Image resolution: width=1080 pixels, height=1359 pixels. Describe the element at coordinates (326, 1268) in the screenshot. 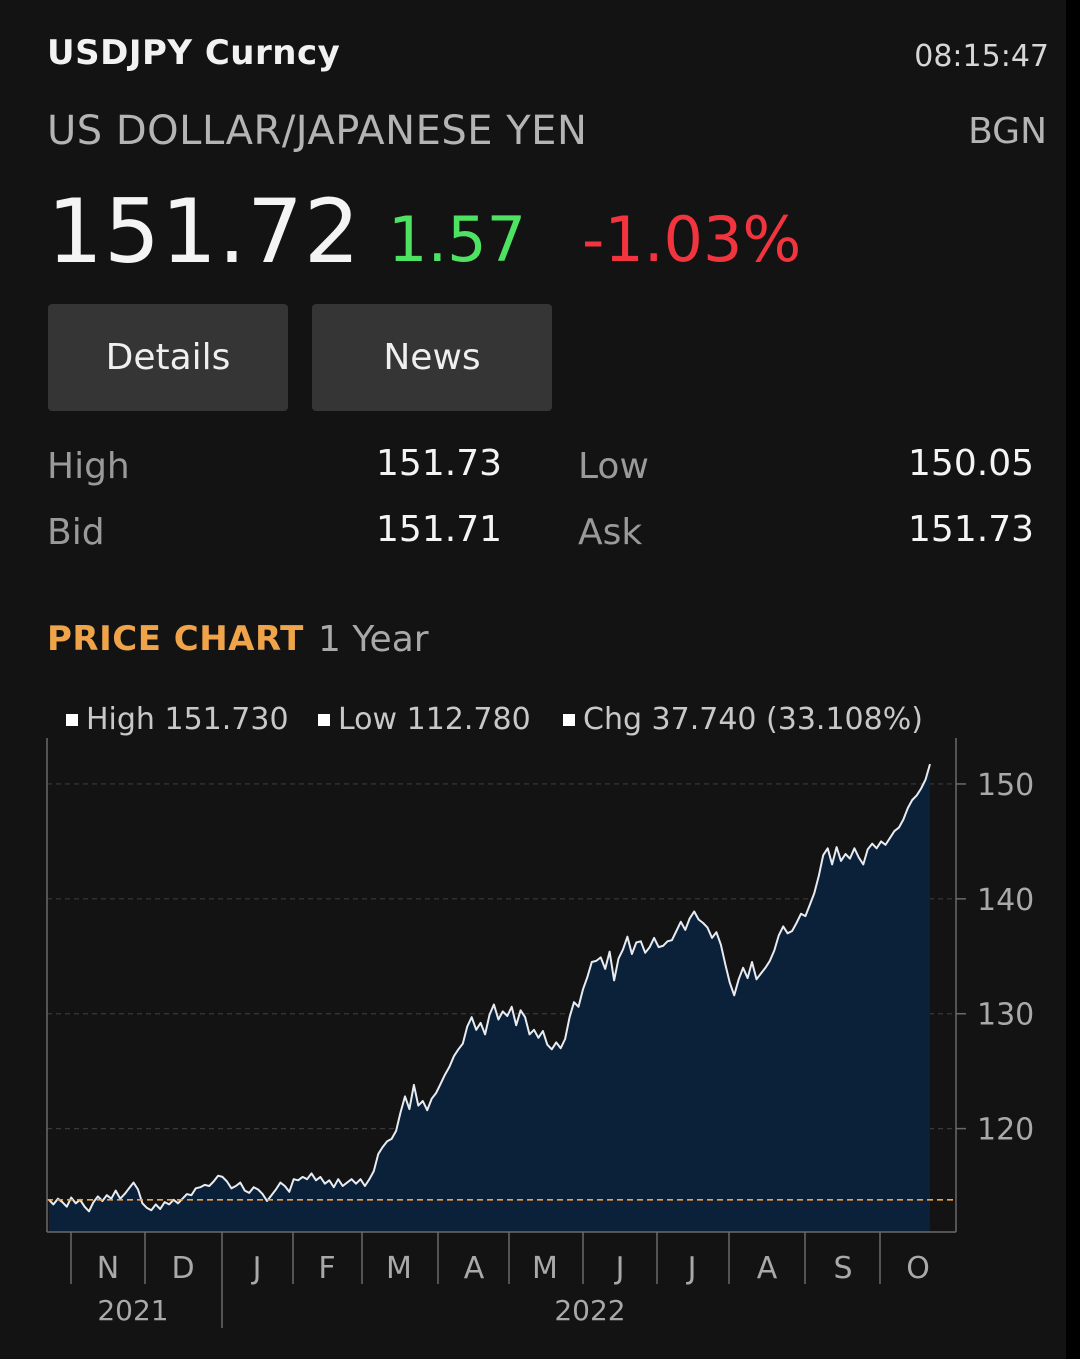

I see `month-label: F` at that location.